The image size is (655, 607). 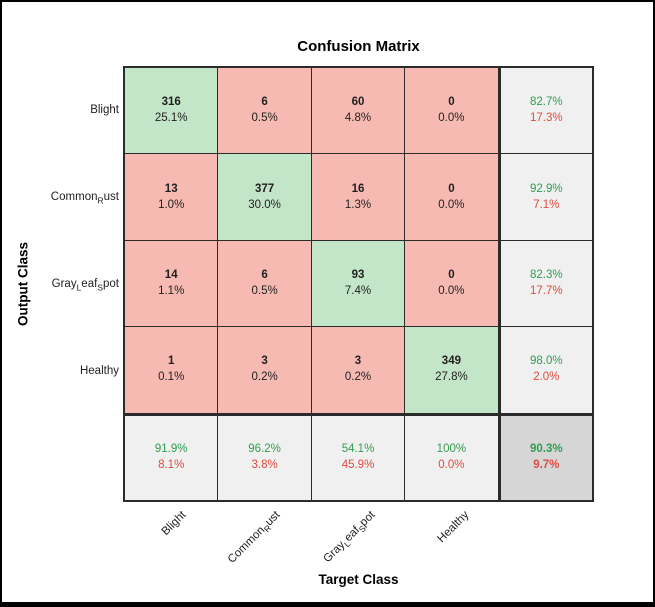 What do you see at coordinates (264, 204) in the screenshot?
I see `cell-percent: 30.0%` at bounding box center [264, 204].